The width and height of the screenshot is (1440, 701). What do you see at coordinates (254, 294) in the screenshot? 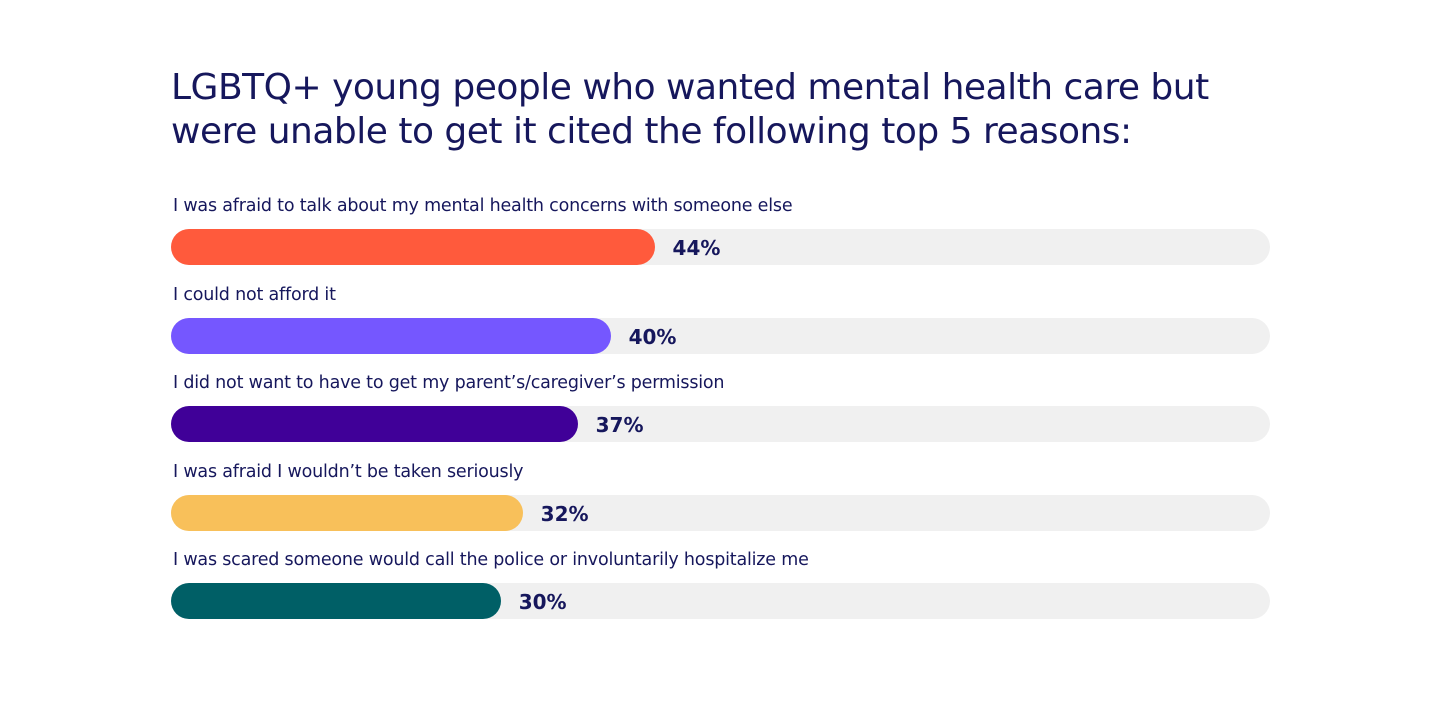
I see `category-label: I could not afford it` at bounding box center [254, 294].